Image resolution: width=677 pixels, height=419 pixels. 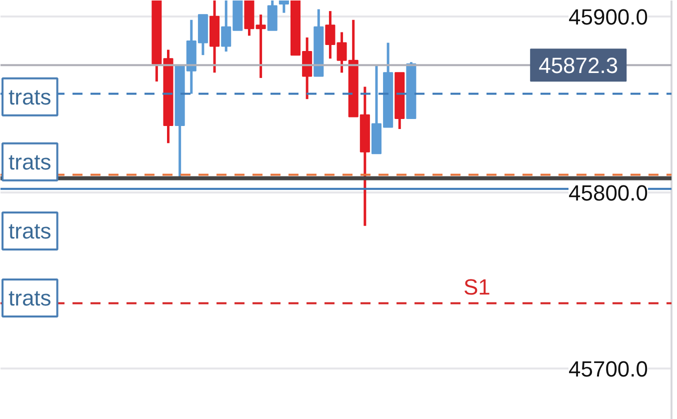 I want to click on y-tick-label: 45700.0, so click(x=608, y=369).